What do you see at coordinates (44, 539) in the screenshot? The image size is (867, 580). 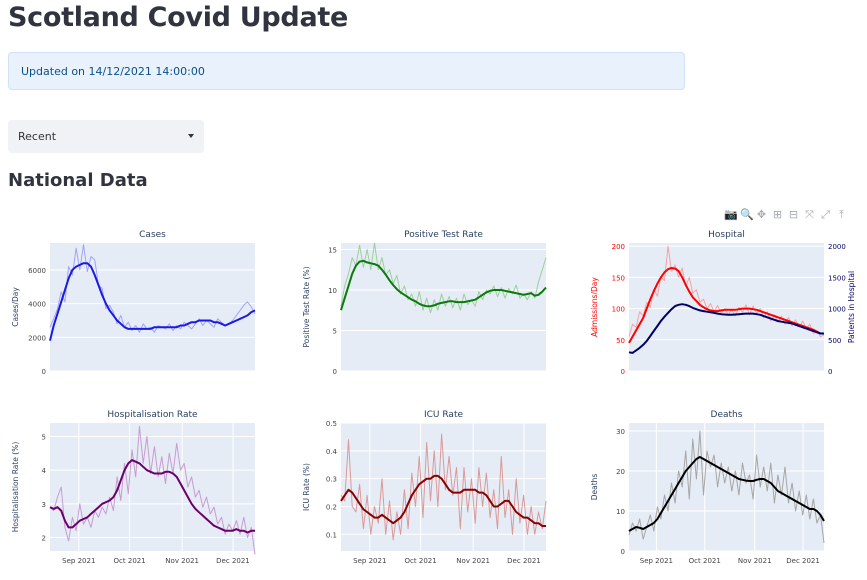 I see `y-tick-label: 2` at bounding box center [44, 539].